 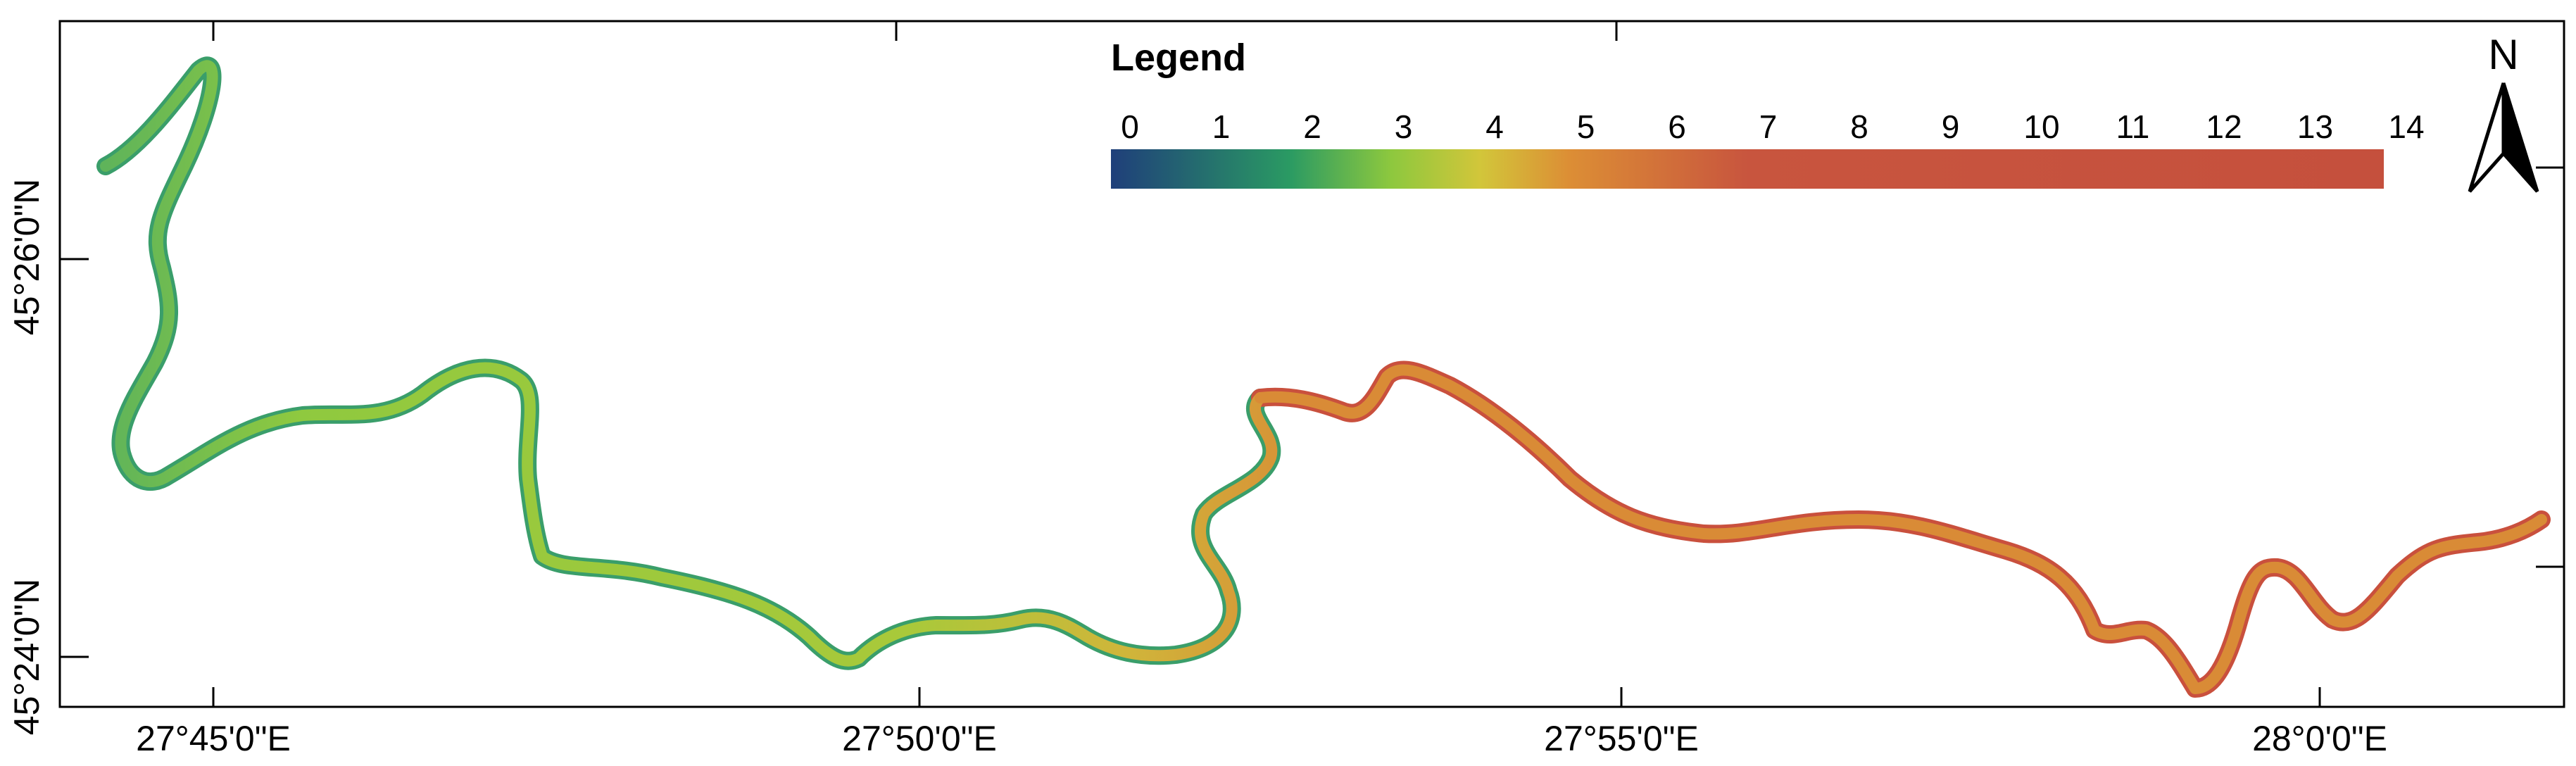 I want to click on y-axis-labels: 45°26'0"N 45°24'0"N, so click(x=26, y=457).